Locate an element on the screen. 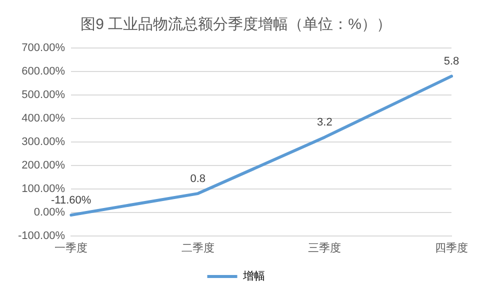  data-label: 5.8 is located at coordinates (452, 62).